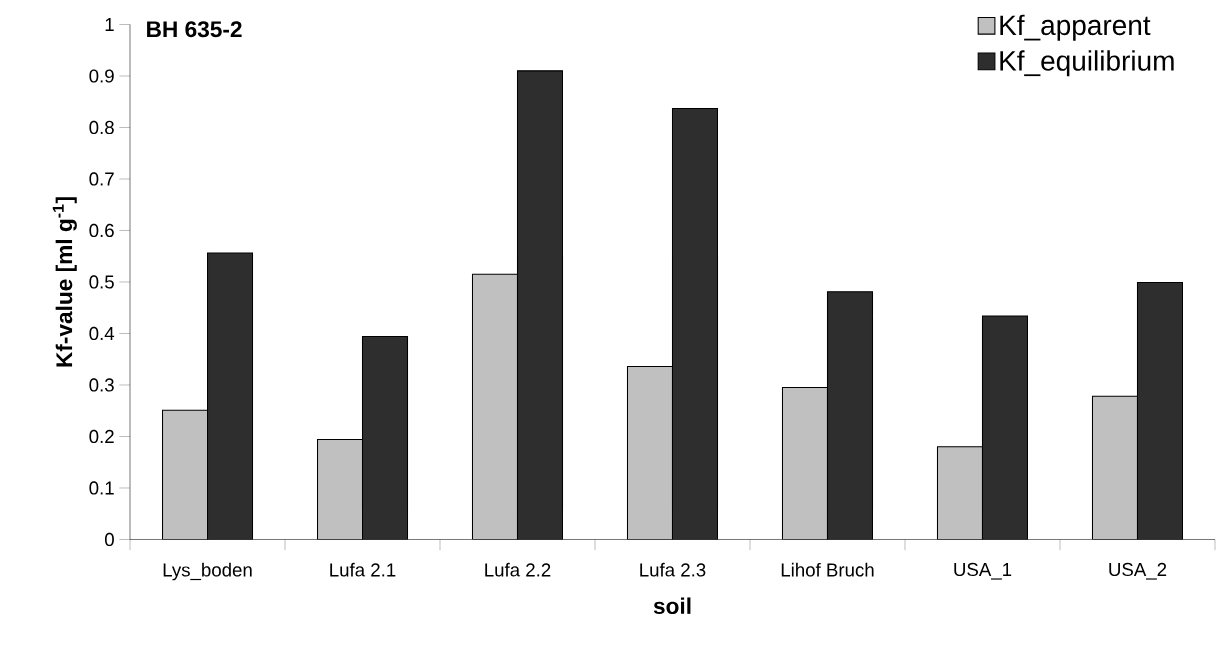  Describe the element at coordinates (102, 333) in the screenshot. I see `y-tick-label: 0.4` at that location.